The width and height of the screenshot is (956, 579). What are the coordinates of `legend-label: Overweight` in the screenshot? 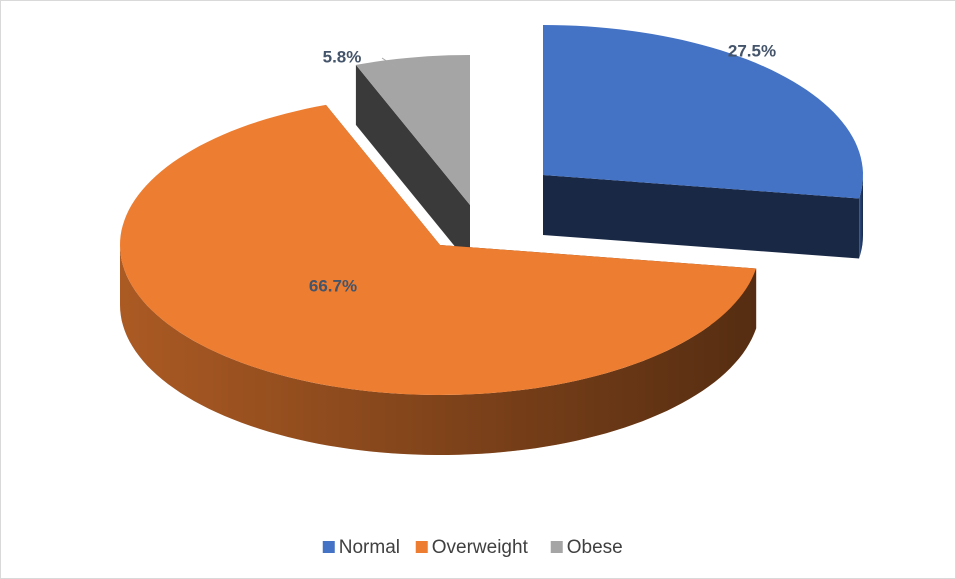 It's located at (480, 547).